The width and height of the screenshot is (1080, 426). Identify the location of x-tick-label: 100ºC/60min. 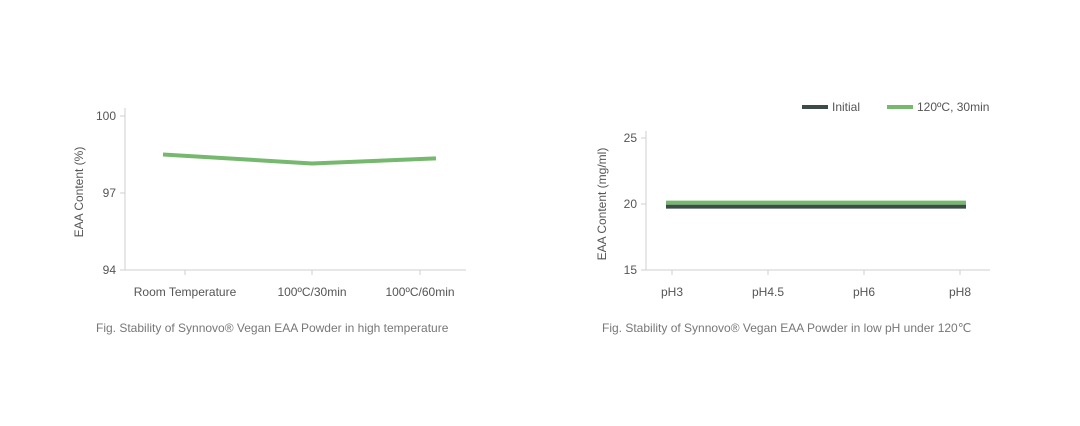
(419, 292).